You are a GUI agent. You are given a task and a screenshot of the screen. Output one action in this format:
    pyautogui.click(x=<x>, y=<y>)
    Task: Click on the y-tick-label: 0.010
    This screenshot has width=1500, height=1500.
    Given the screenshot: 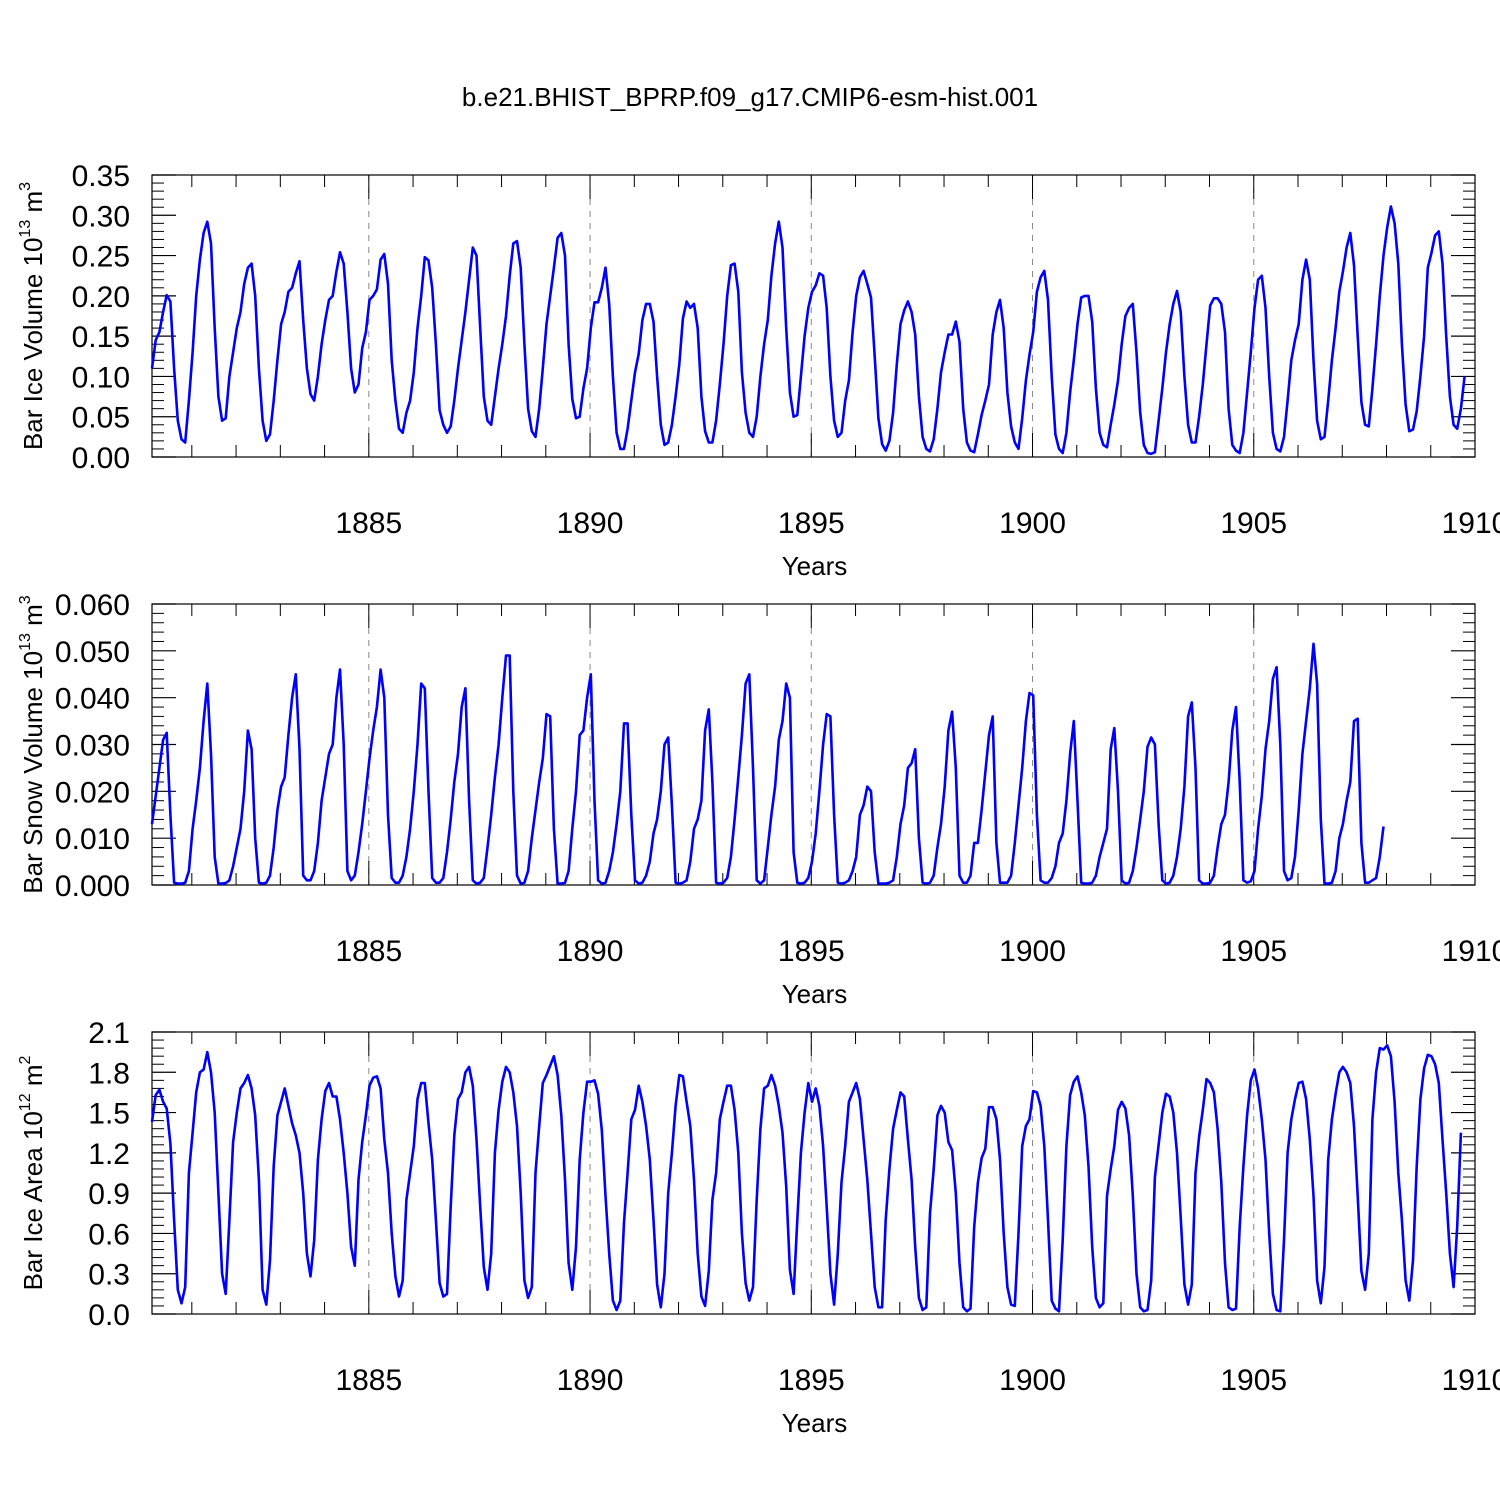 What is the action you would take?
    pyautogui.click(x=92, y=839)
    